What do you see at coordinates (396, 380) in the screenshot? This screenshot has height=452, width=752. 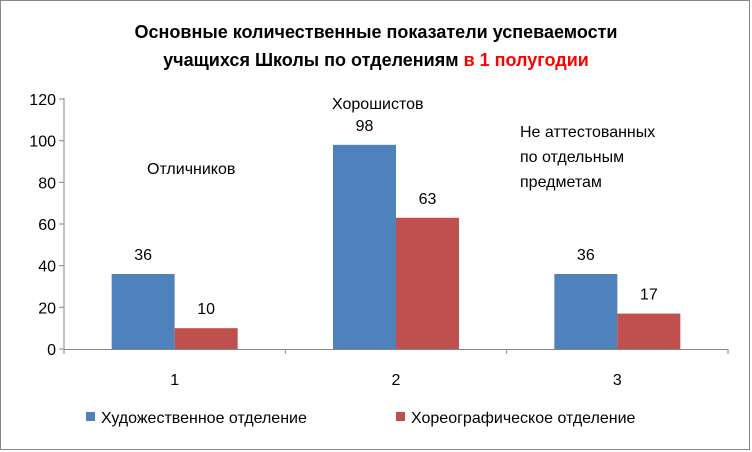 I see `x-tick-label: 2` at bounding box center [396, 380].